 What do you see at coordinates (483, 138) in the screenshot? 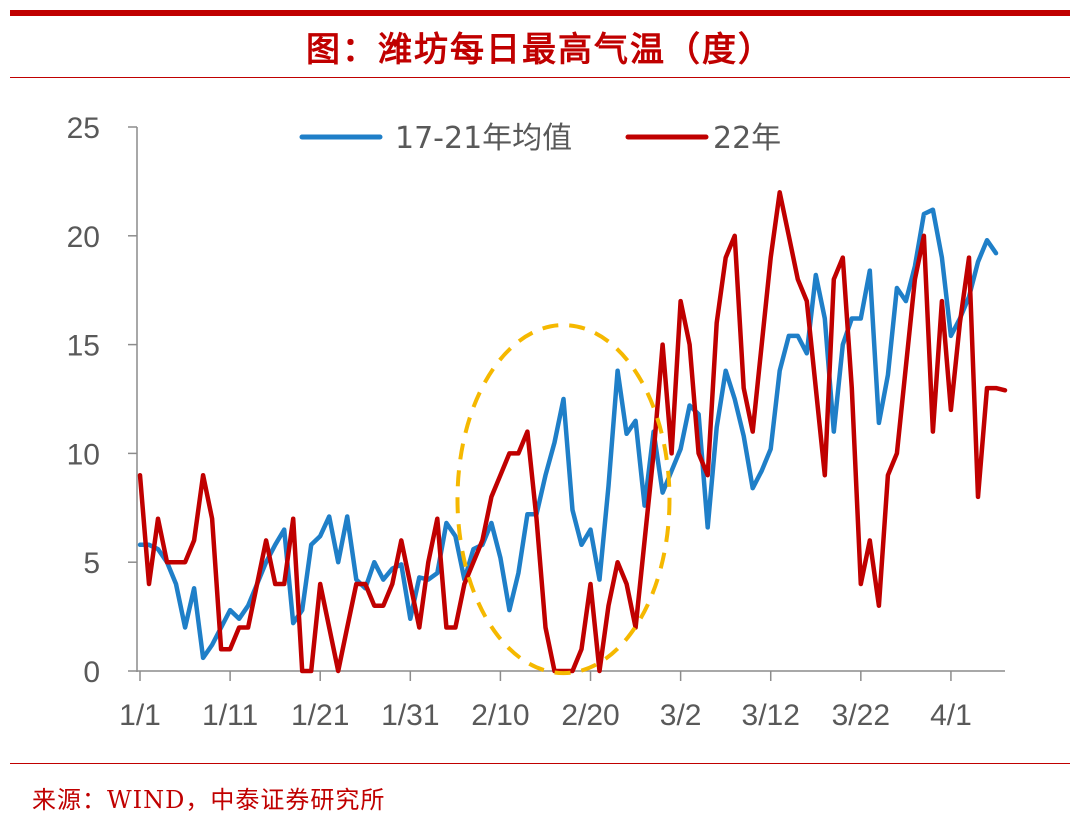
I see `legend-label-1: 17-21年均值` at bounding box center [483, 138].